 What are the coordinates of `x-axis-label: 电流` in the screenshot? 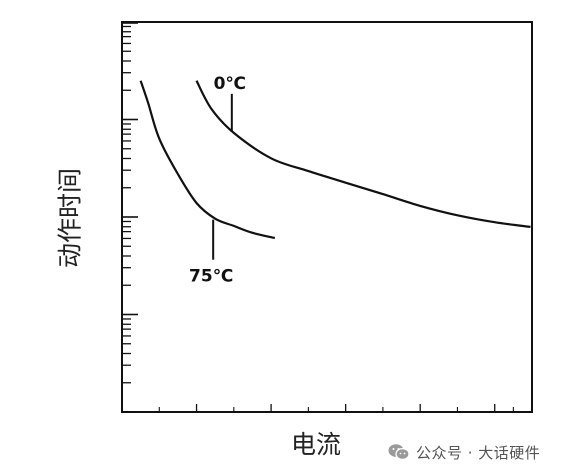 It's located at (316, 444).